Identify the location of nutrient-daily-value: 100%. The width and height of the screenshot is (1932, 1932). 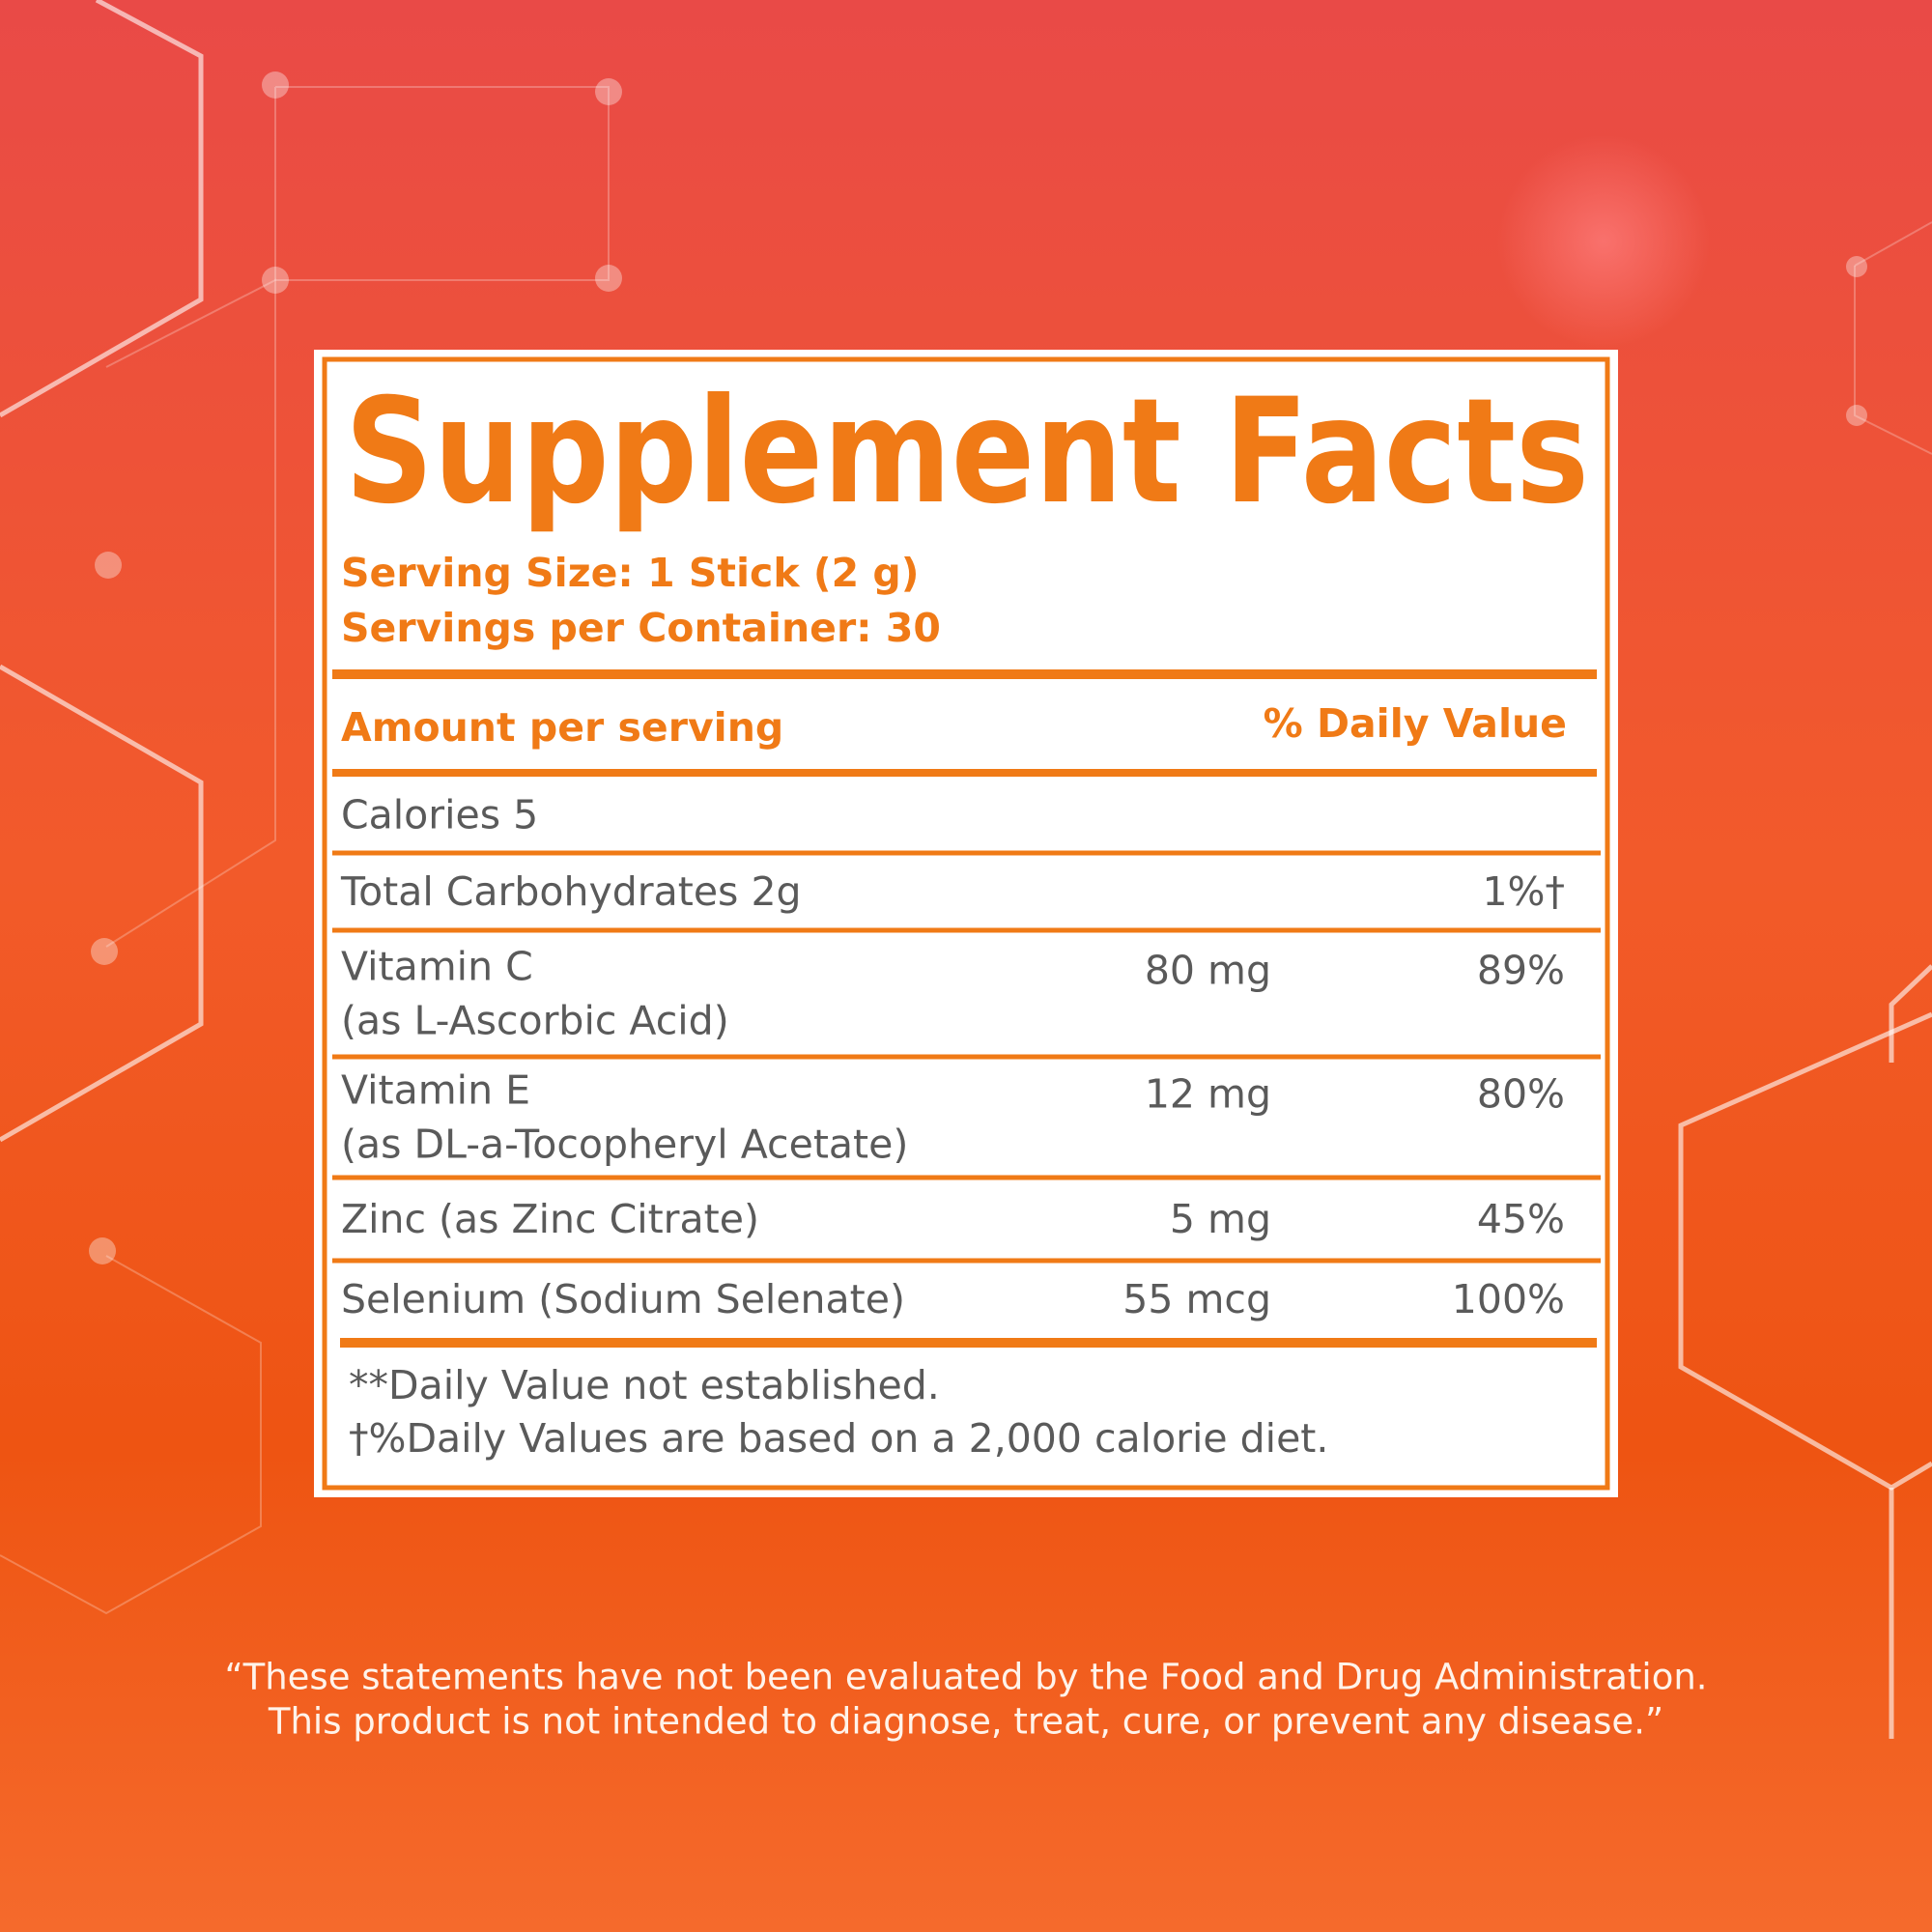
(1508, 1299).